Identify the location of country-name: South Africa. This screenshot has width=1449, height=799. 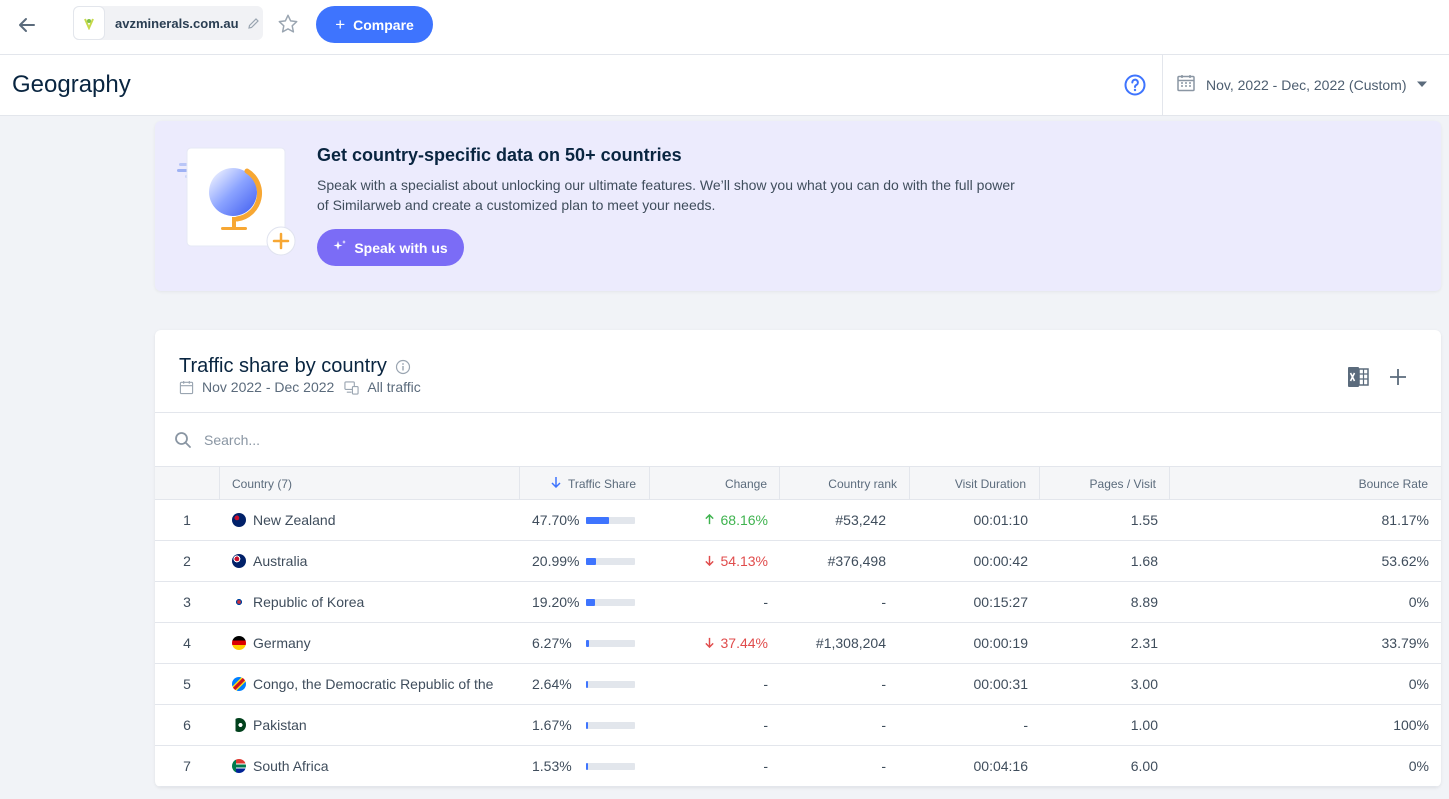
(291, 766).